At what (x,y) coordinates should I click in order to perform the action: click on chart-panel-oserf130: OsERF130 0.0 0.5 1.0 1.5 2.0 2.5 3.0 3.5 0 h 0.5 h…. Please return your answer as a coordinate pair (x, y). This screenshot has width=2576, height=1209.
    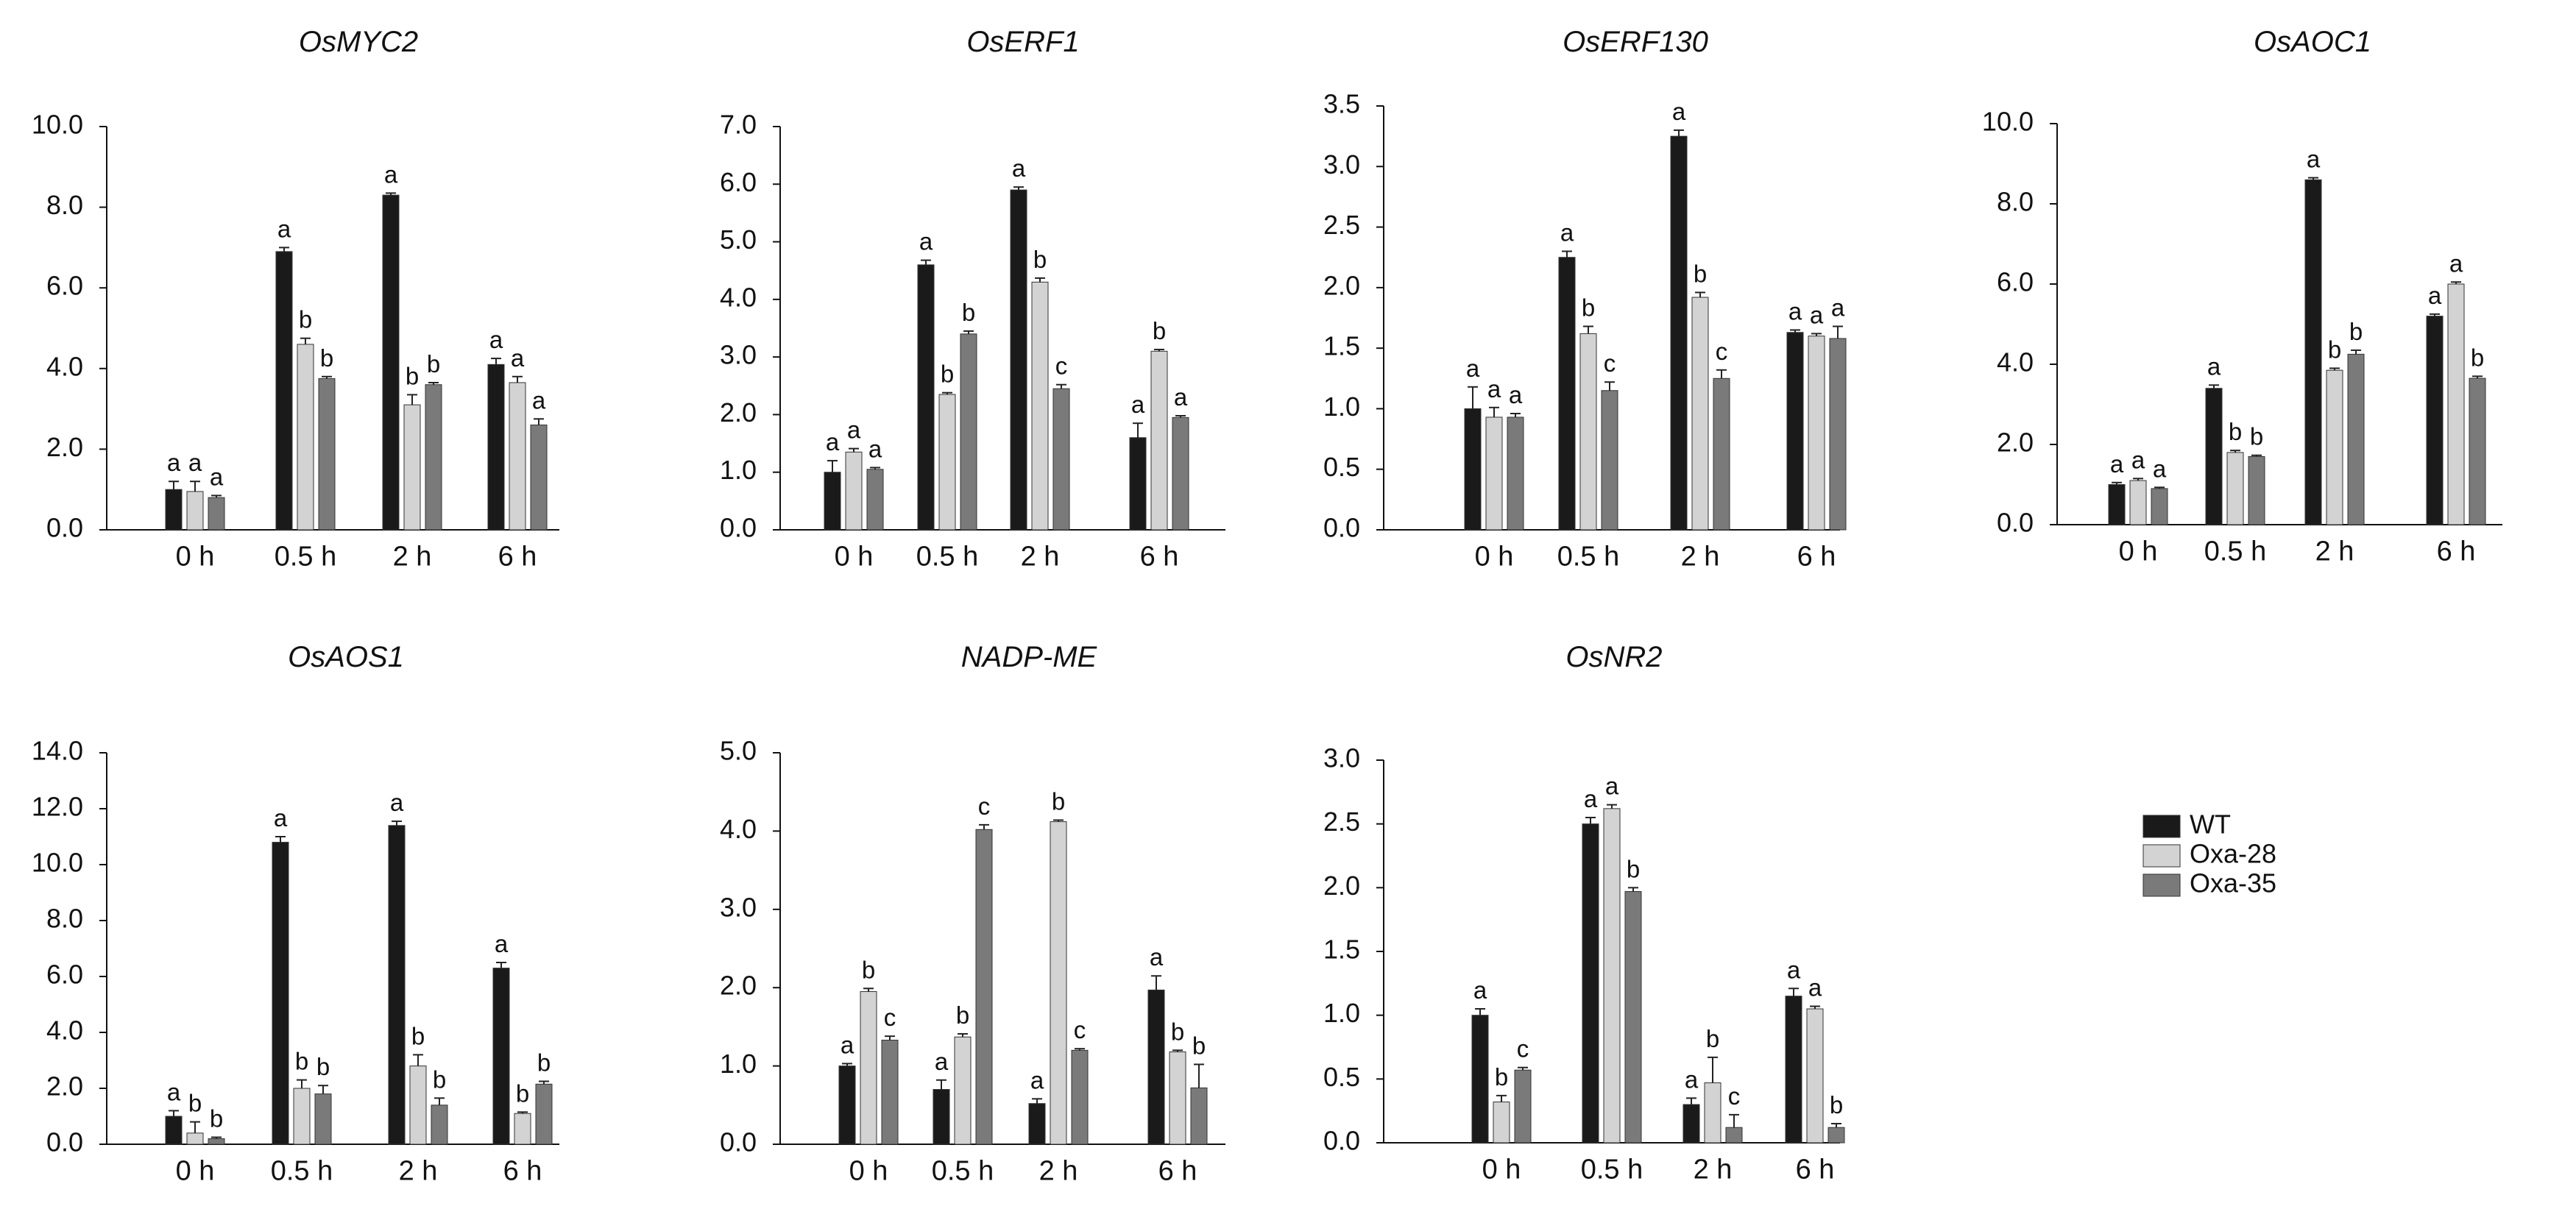
    Looking at the image, I should click on (1585, 299).